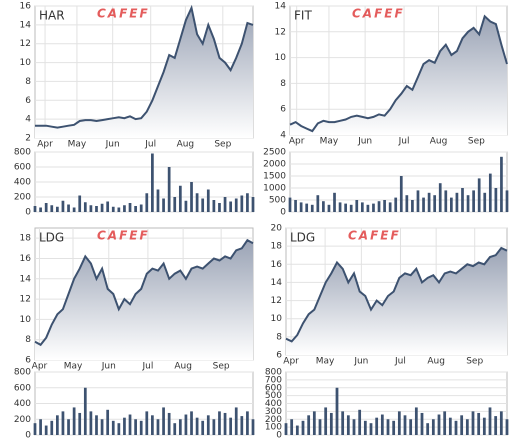 Image resolution: width=512 pixels, height=440 pixels. Describe the element at coordinates (474, 362) in the screenshot. I see `x-tick-label: Sep` at that location.